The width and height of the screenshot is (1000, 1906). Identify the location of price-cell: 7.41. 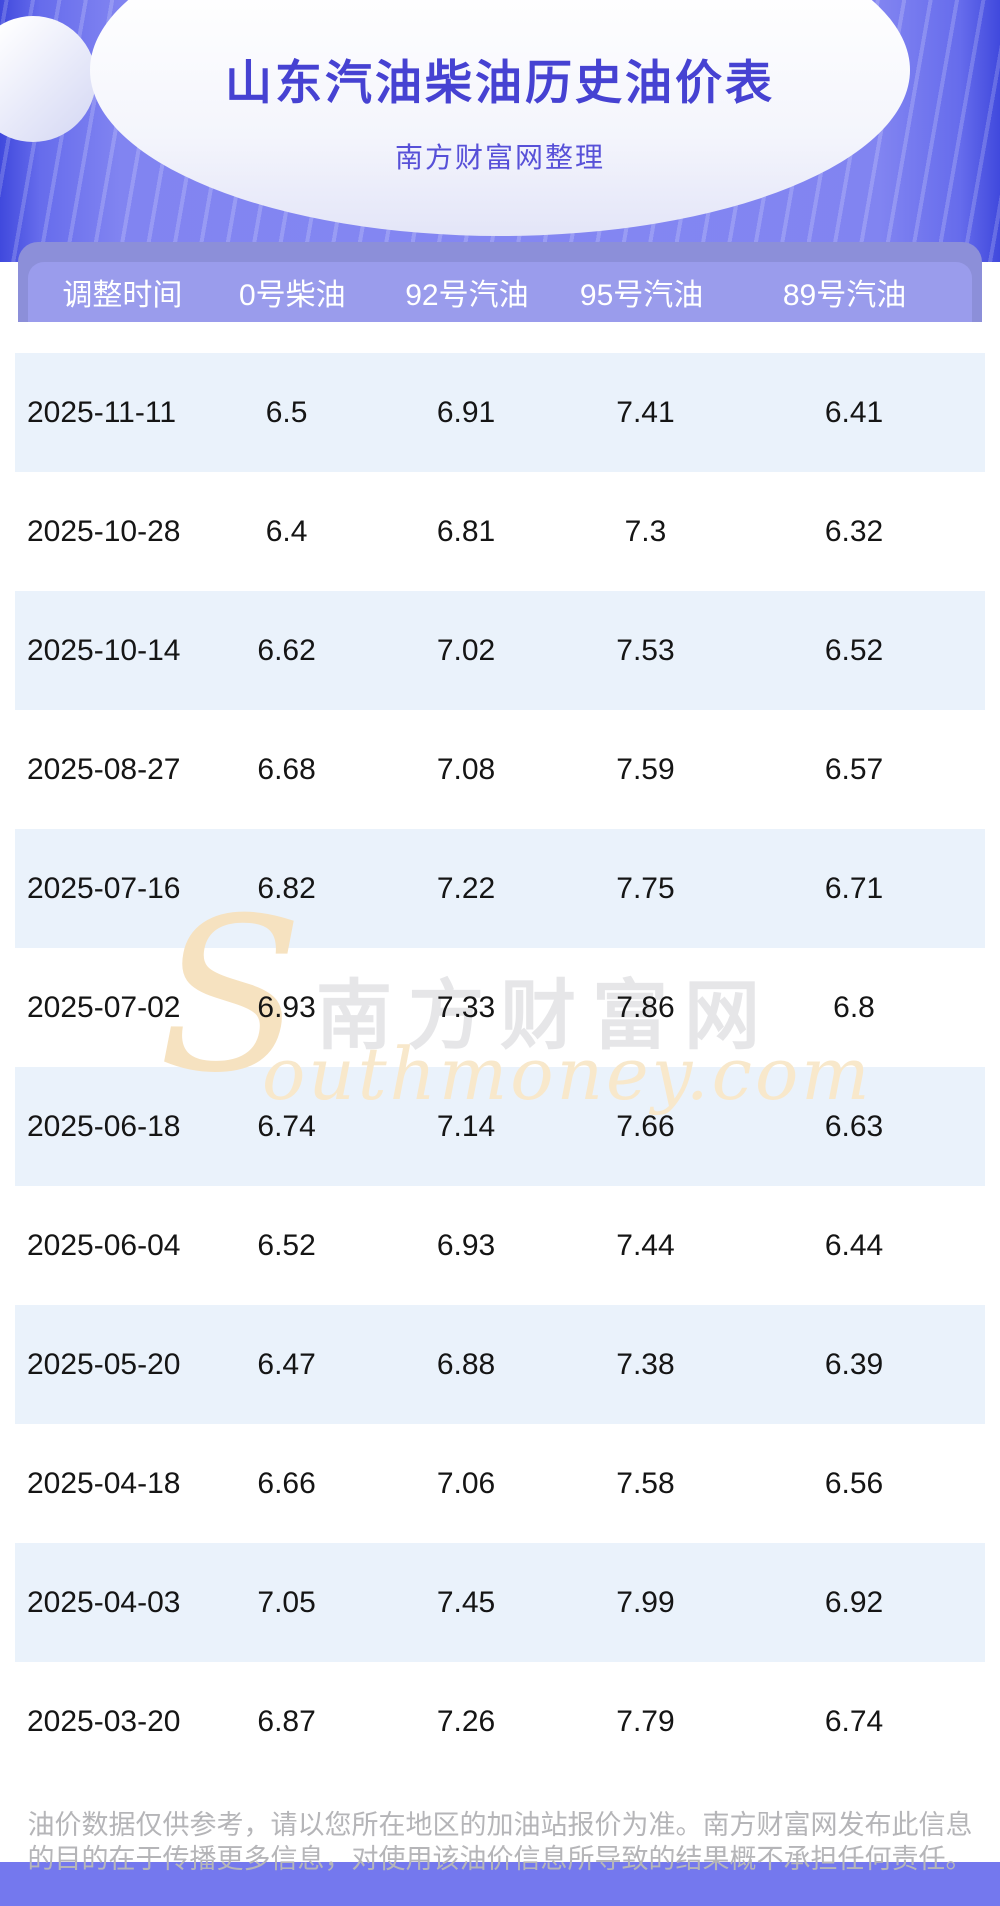
(645, 412).